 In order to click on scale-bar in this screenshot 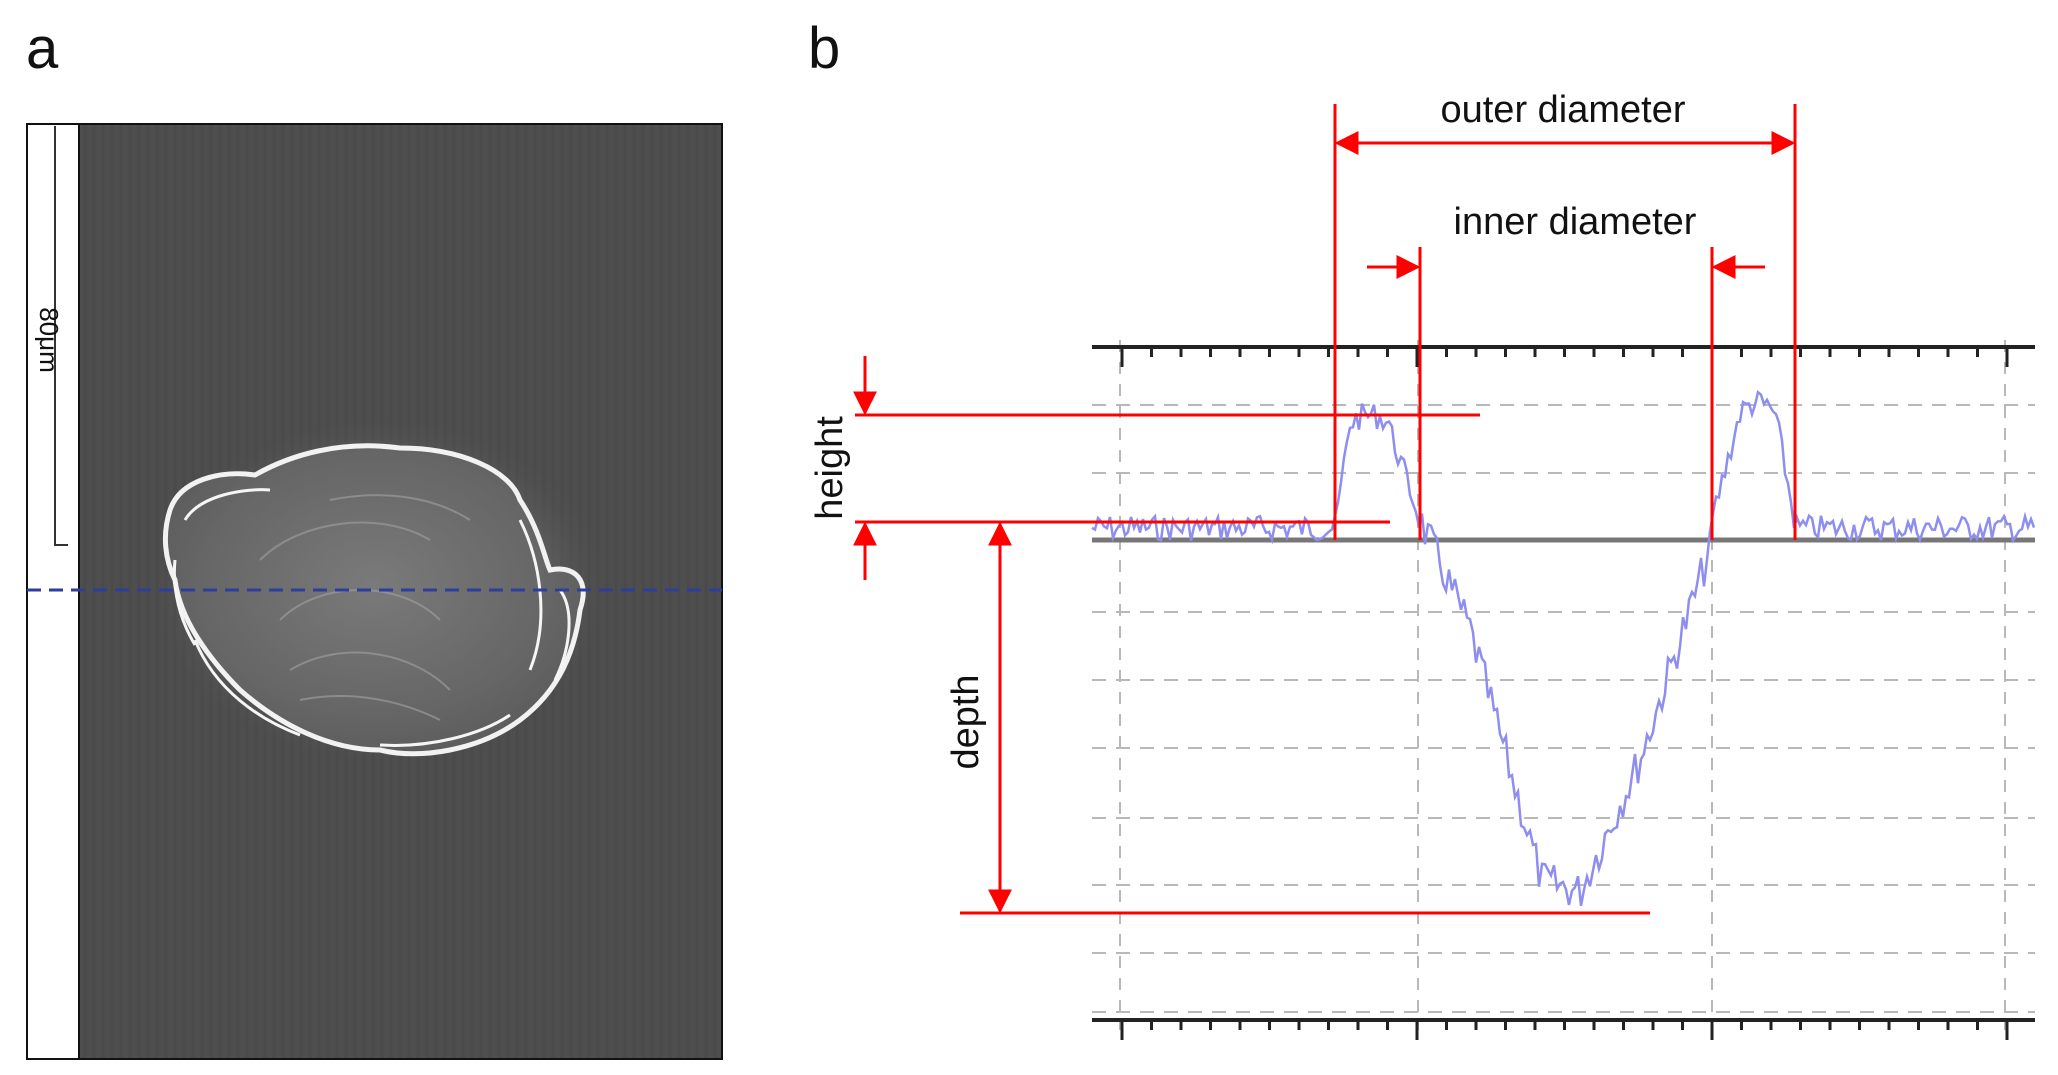, I will do `click(61, 336)`.